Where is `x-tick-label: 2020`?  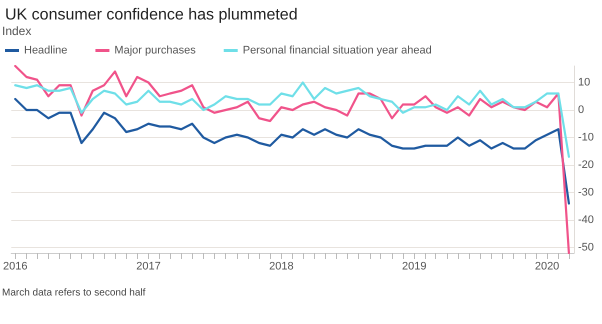 x-tick-label: 2020 is located at coordinates (547, 266).